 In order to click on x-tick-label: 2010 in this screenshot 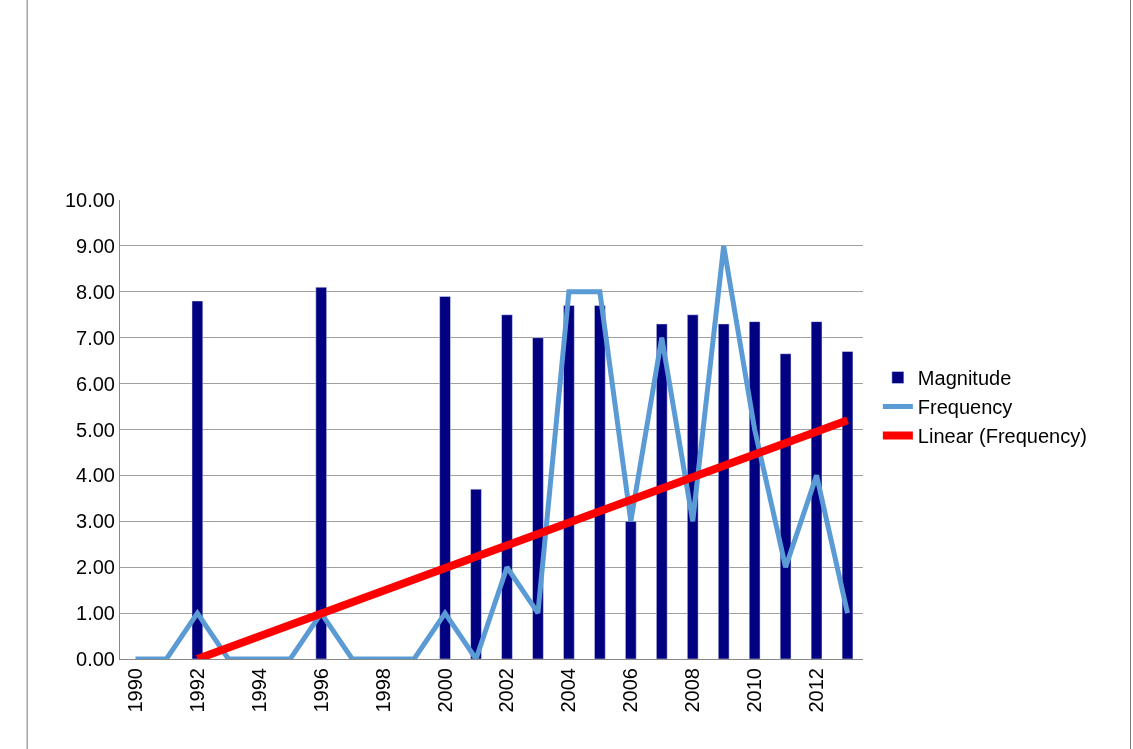, I will do `click(754, 690)`.